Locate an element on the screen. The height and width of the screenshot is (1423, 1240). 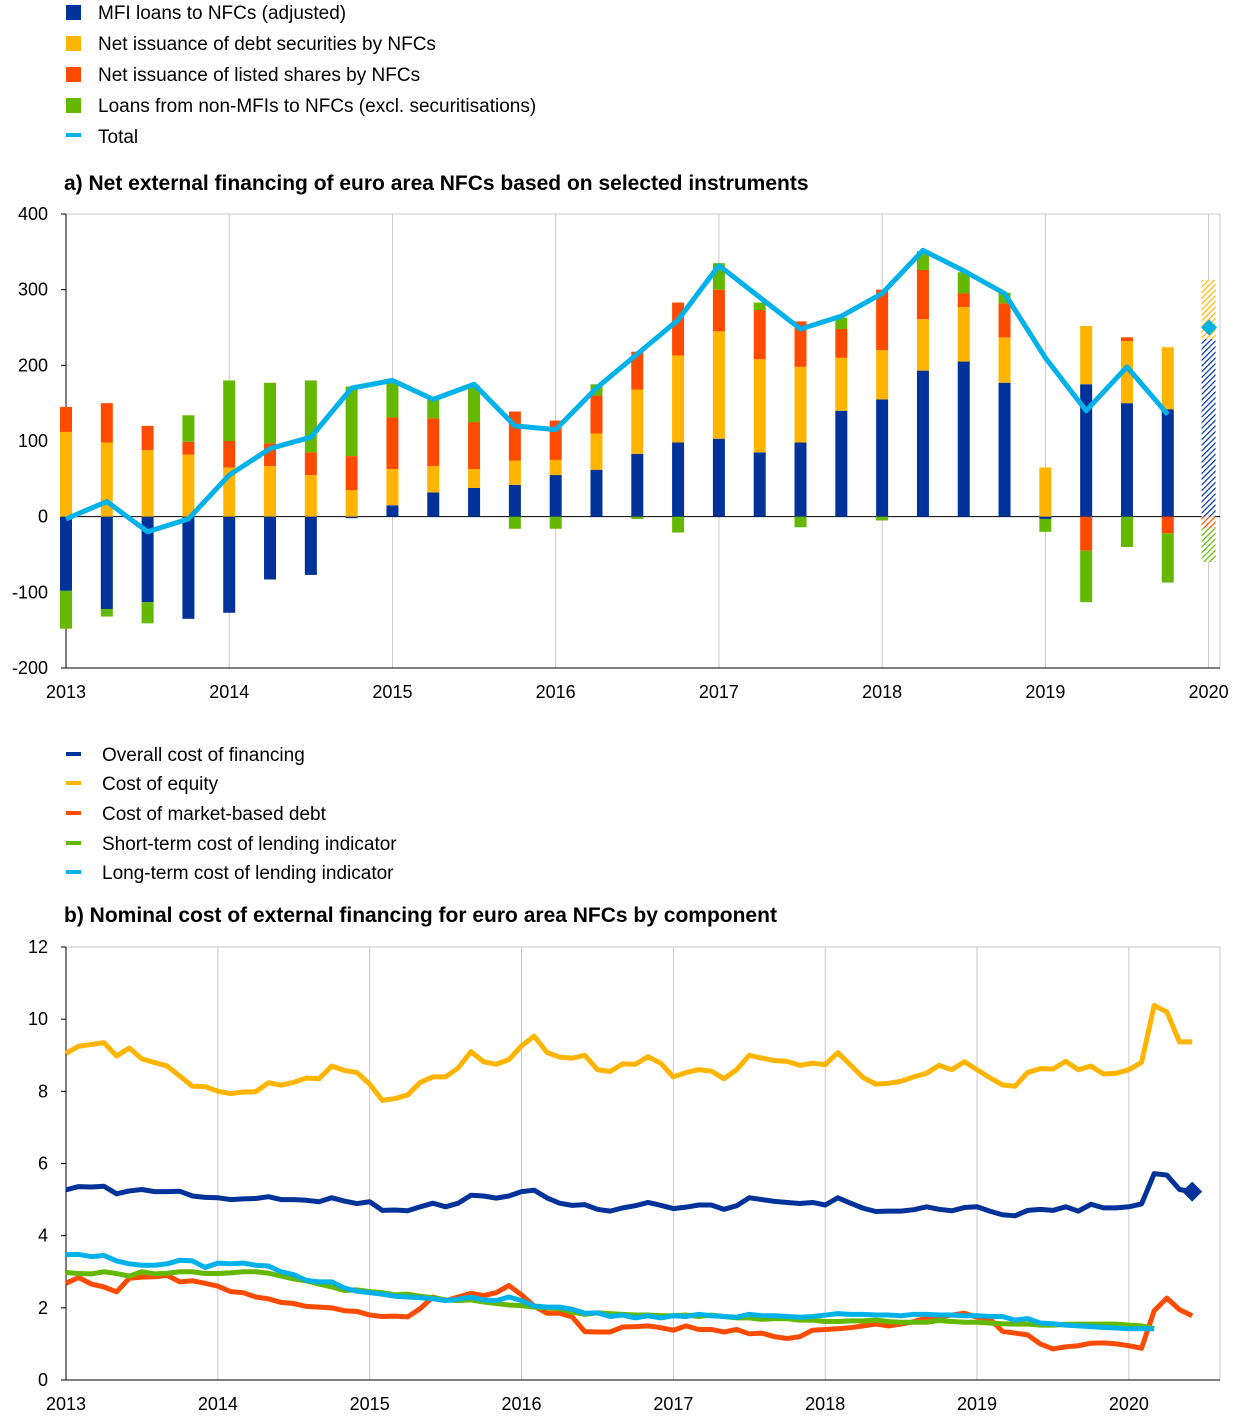
estimate-bar-nonmfi is located at coordinates (1208, 545).